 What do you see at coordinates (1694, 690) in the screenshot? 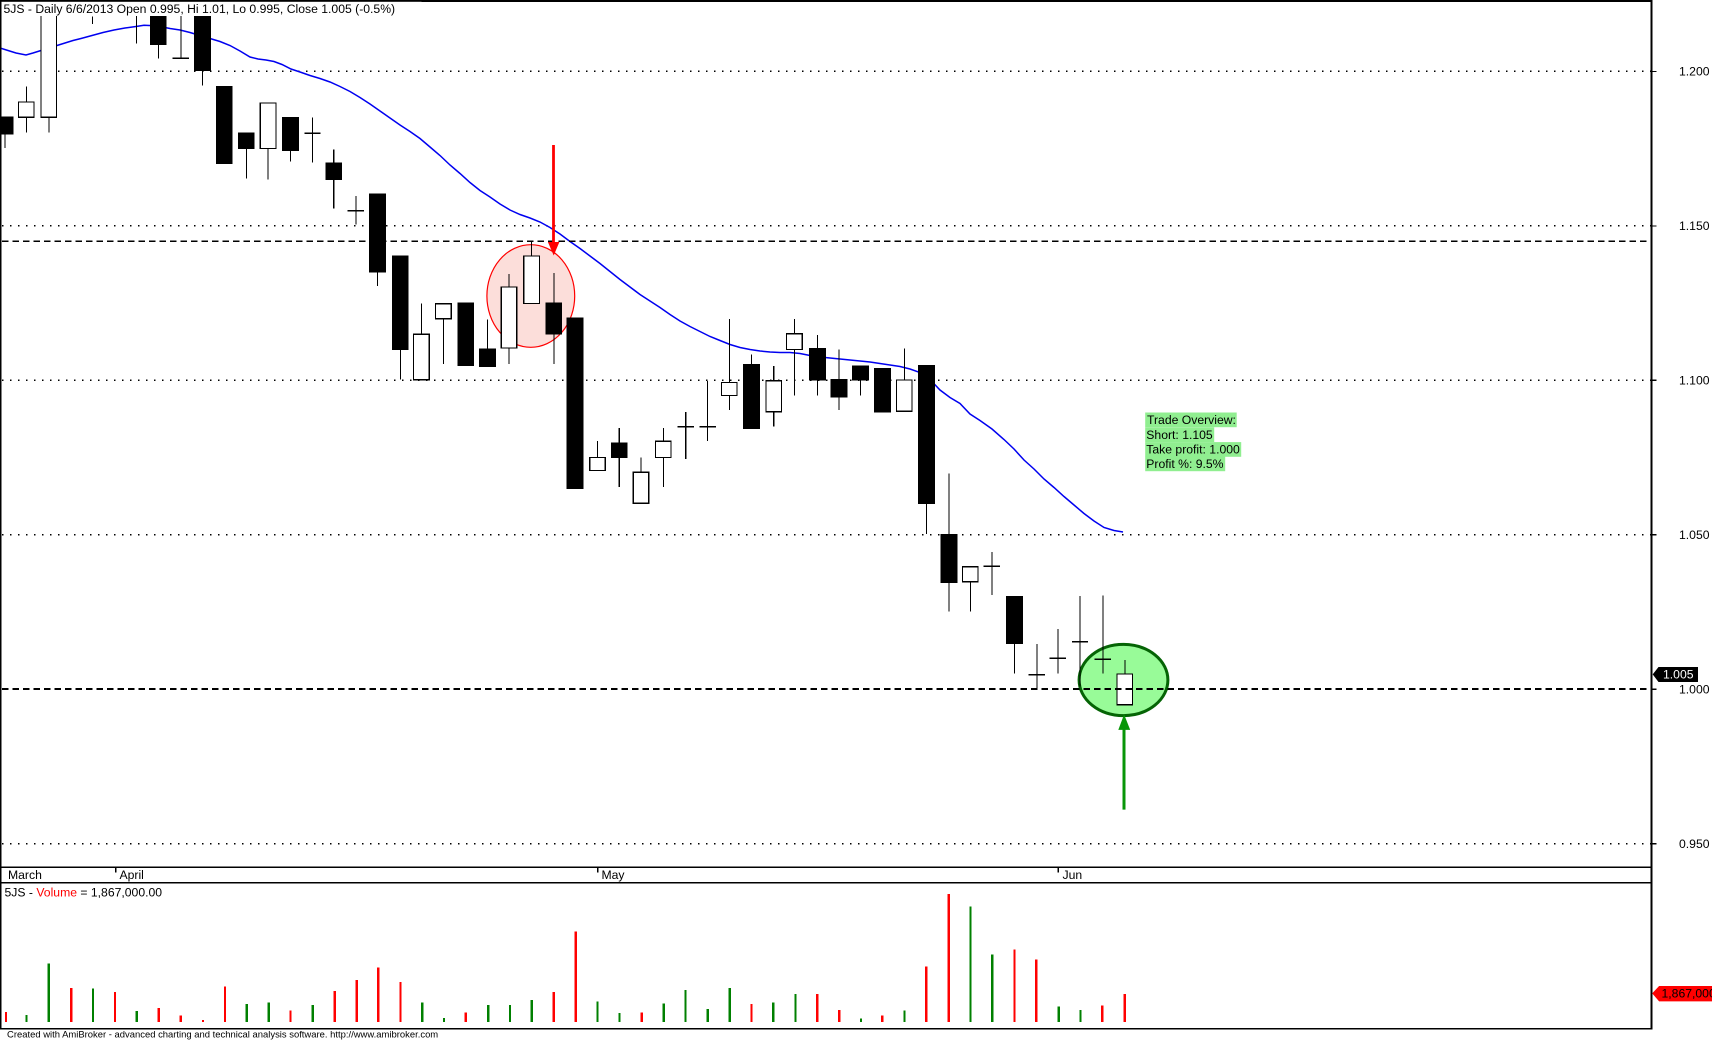
I see `svg-text: 1.000` at bounding box center [1694, 690].